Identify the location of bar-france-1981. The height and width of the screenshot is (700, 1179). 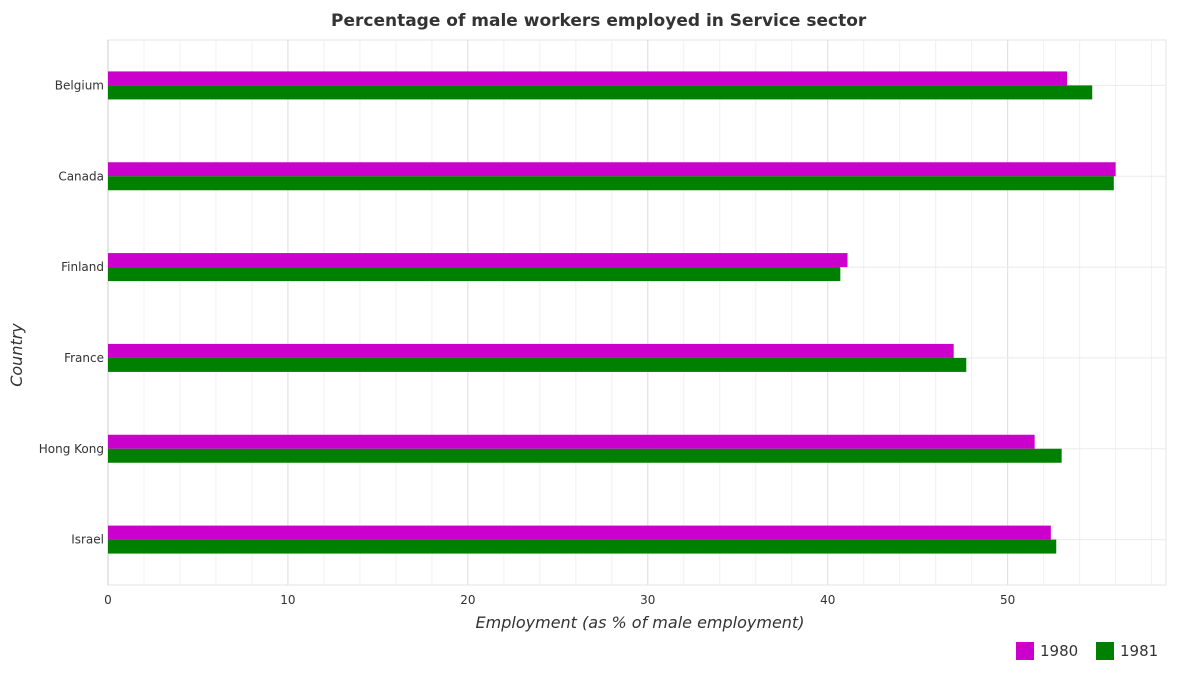
(537, 364).